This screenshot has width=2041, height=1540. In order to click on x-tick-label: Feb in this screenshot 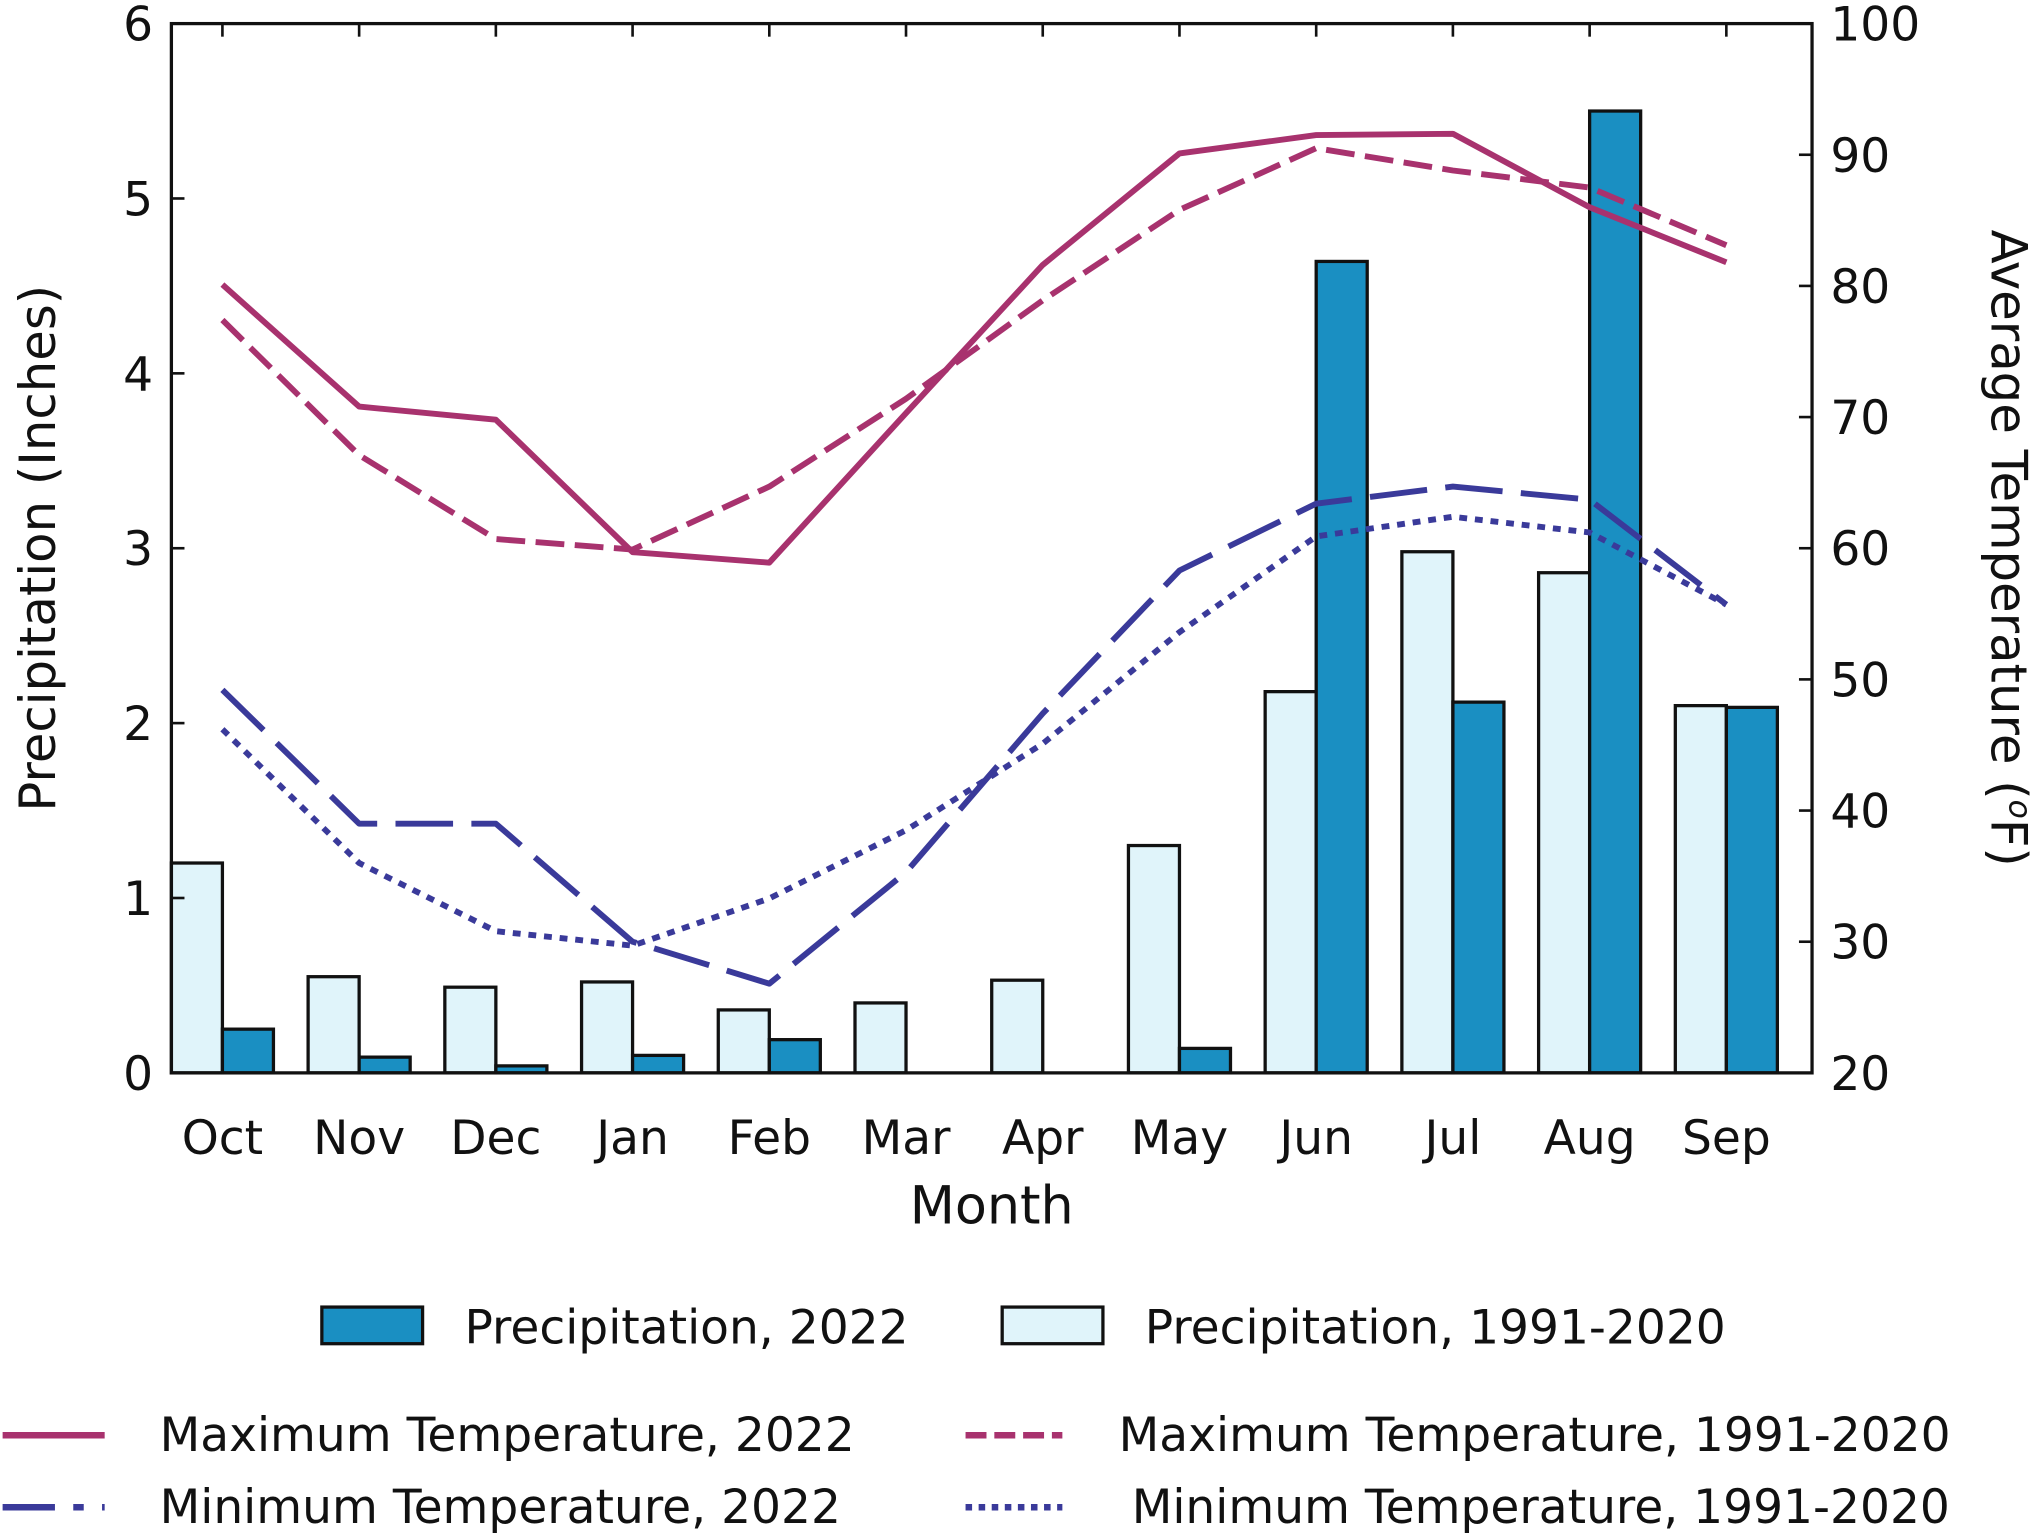, I will do `click(769, 1138)`.